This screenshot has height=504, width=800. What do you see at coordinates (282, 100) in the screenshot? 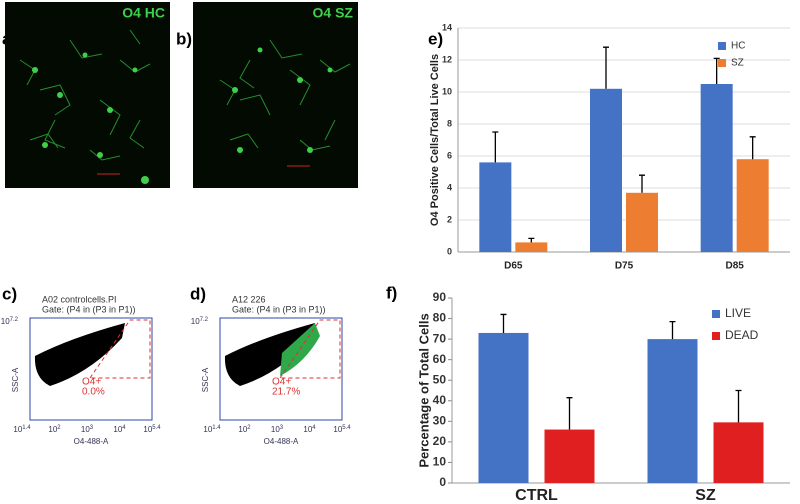
I see `micrograph-cells` at bounding box center [282, 100].